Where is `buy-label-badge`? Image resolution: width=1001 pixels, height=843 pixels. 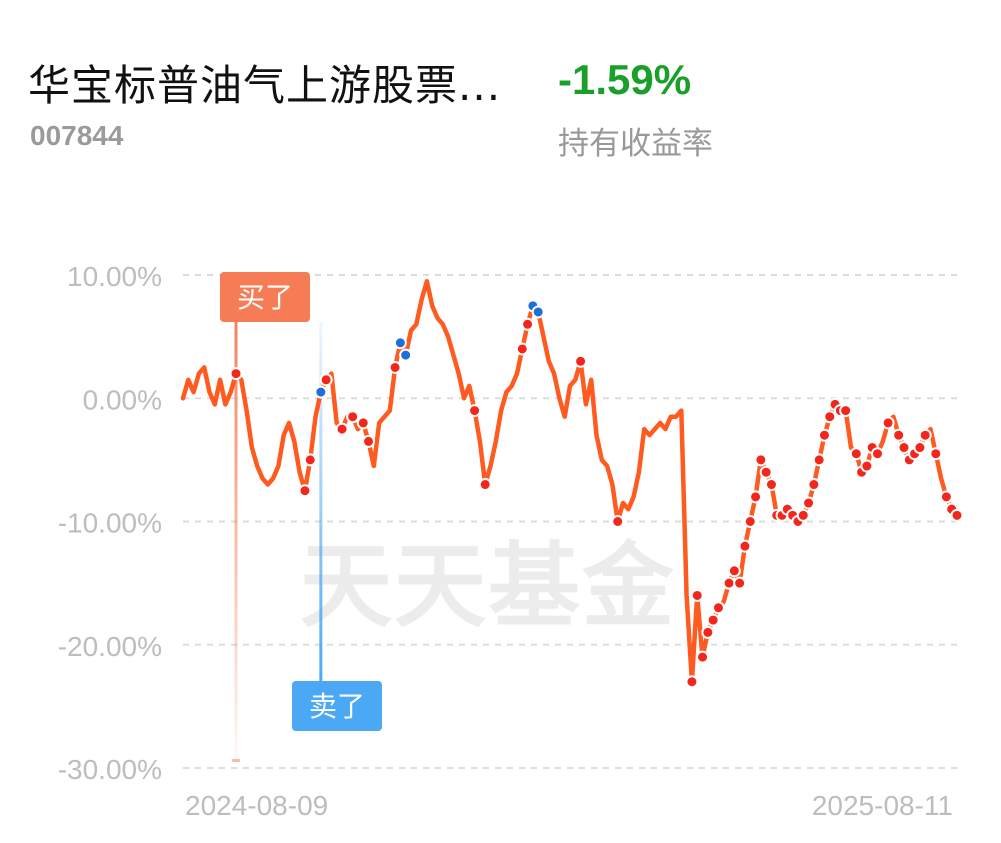 buy-label-badge is located at coordinates (265, 297).